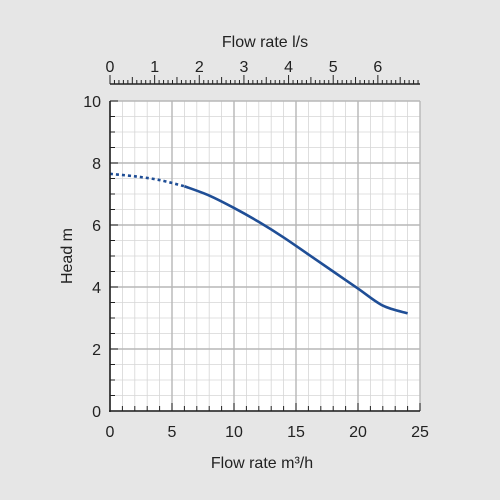 This screenshot has width=500, height=500. I want to click on top-tick-label: 4, so click(288, 67).